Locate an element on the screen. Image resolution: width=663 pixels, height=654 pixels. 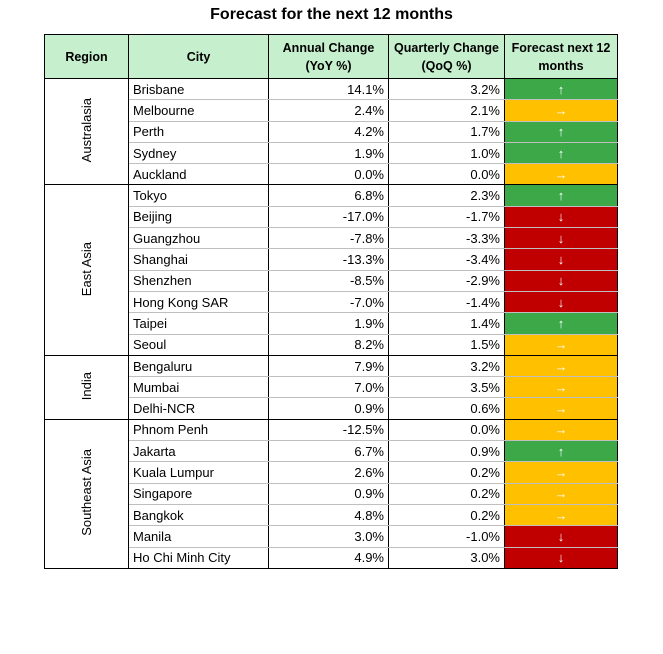
annual-cell: 7.9% is located at coordinates (328, 366).